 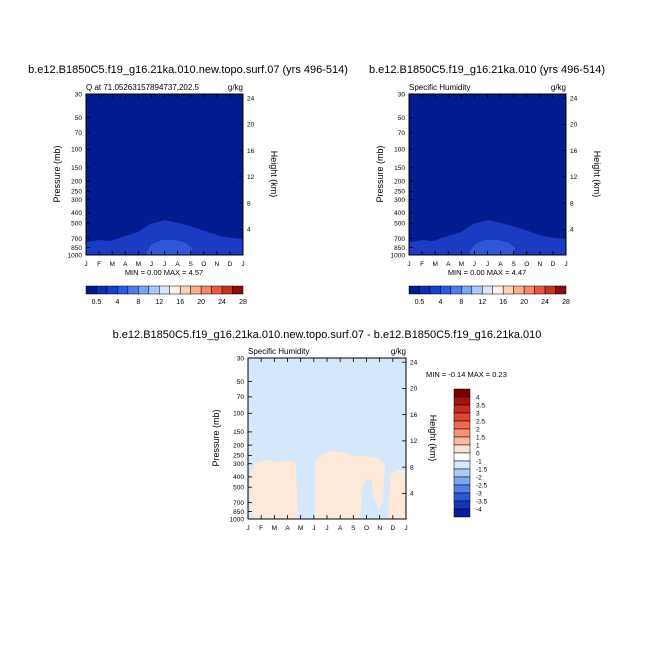 What do you see at coordinates (166, 295) in the screenshot?
I see `panel-1-colorbar: 0.5 4 8 12 16 20 24 28` at bounding box center [166, 295].